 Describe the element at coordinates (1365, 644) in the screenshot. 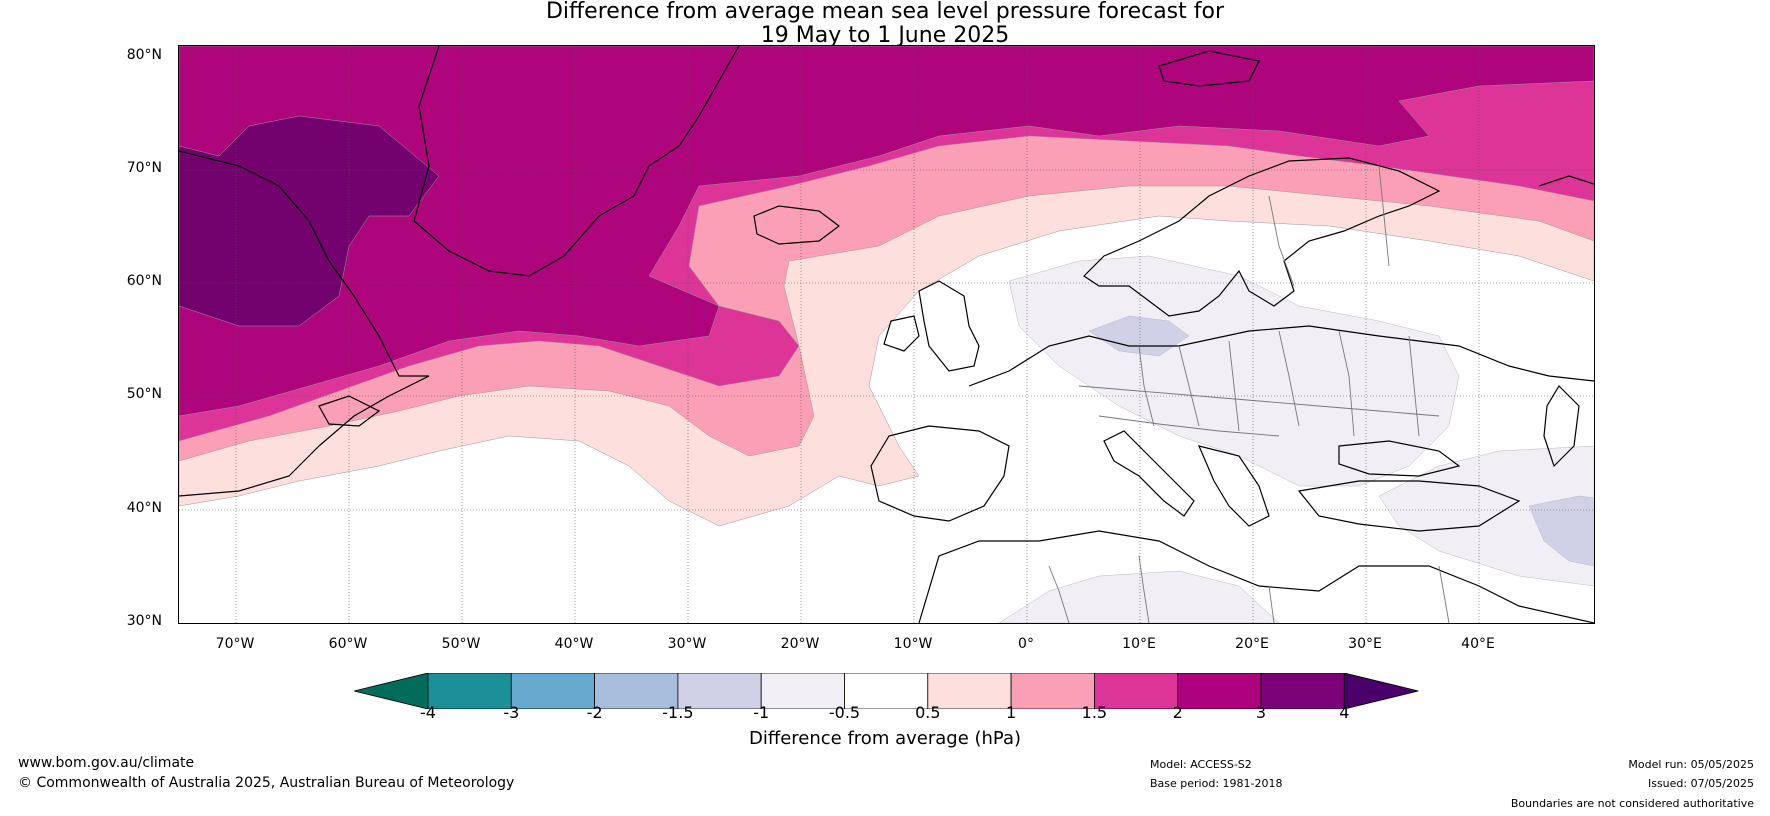

I see `lon-label-30e: 30°E` at that location.